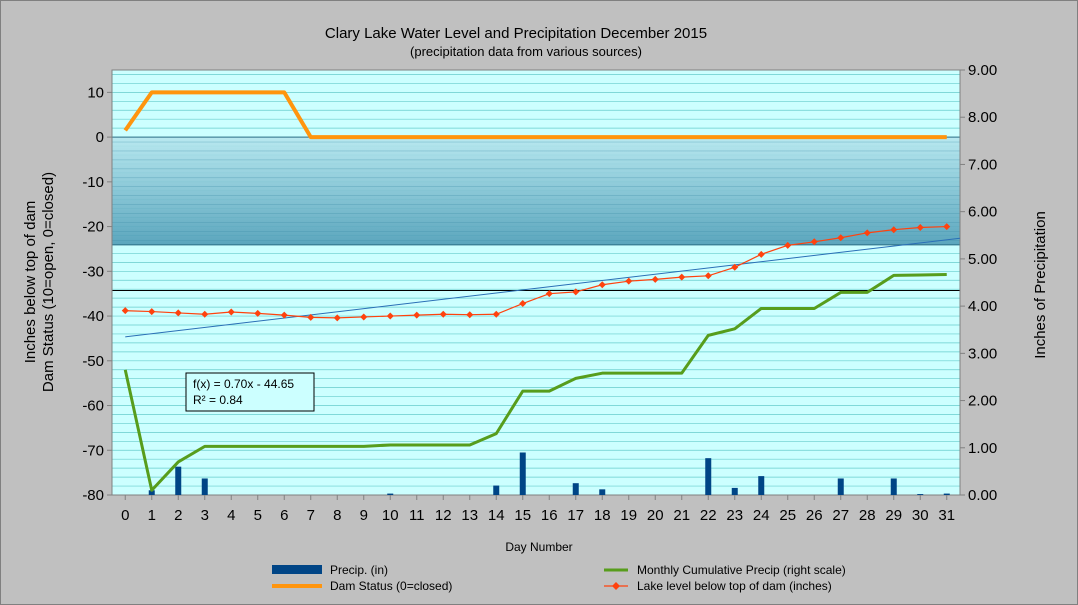 Image resolution: width=1078 pixels, height=605 pixels. I want to click on x-tick-label: 2, so click(178, 515).